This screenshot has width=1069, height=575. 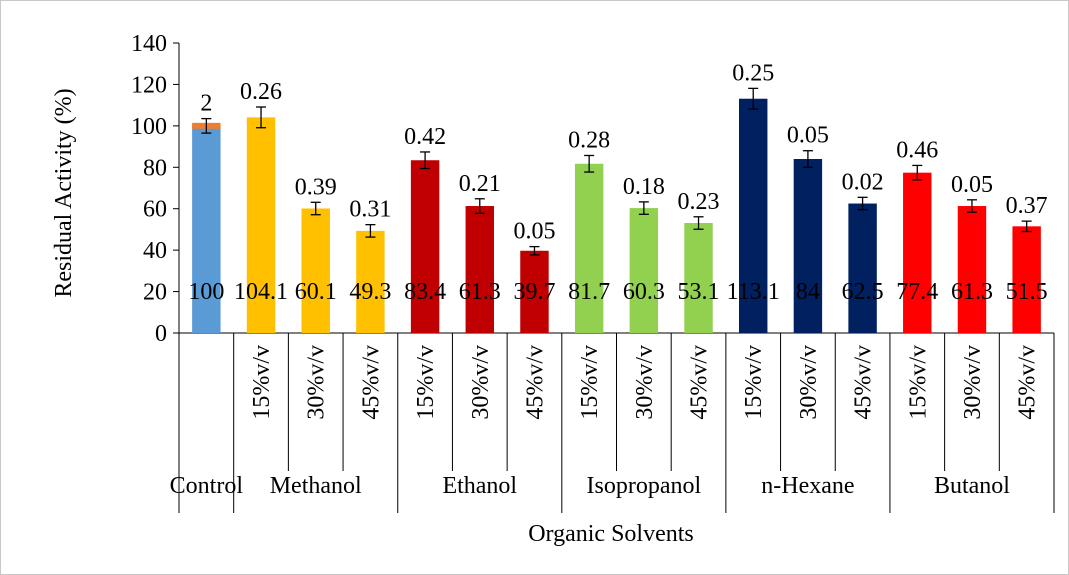 What do you see at coordinates (64, 192) in the screenshot?
I see `y-axis-label: Residual Activity (%)` at bounding box center [64, 192].